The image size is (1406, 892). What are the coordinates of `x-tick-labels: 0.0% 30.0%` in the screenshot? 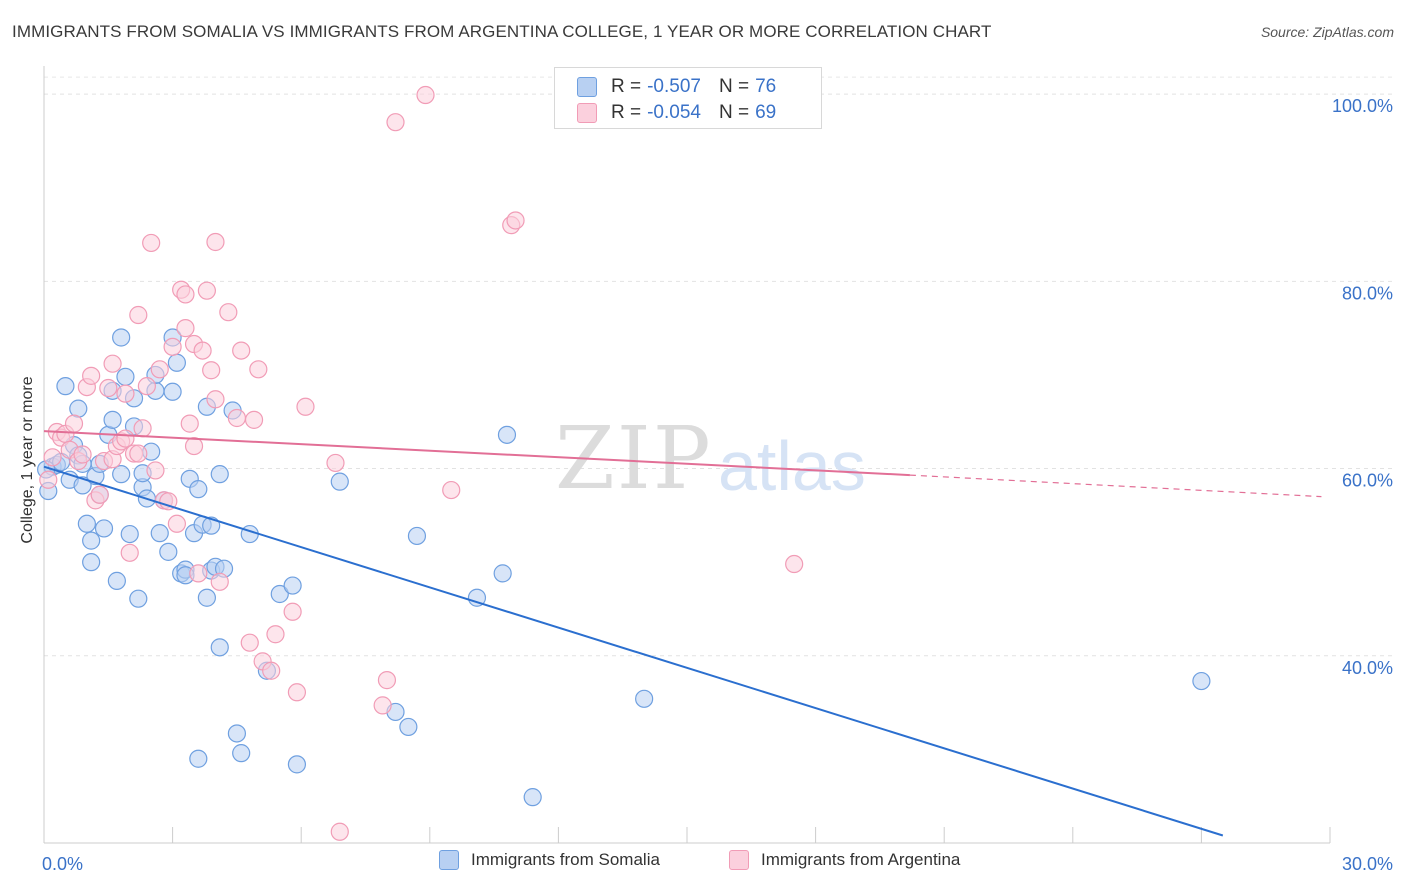 It's located at (717, 864).